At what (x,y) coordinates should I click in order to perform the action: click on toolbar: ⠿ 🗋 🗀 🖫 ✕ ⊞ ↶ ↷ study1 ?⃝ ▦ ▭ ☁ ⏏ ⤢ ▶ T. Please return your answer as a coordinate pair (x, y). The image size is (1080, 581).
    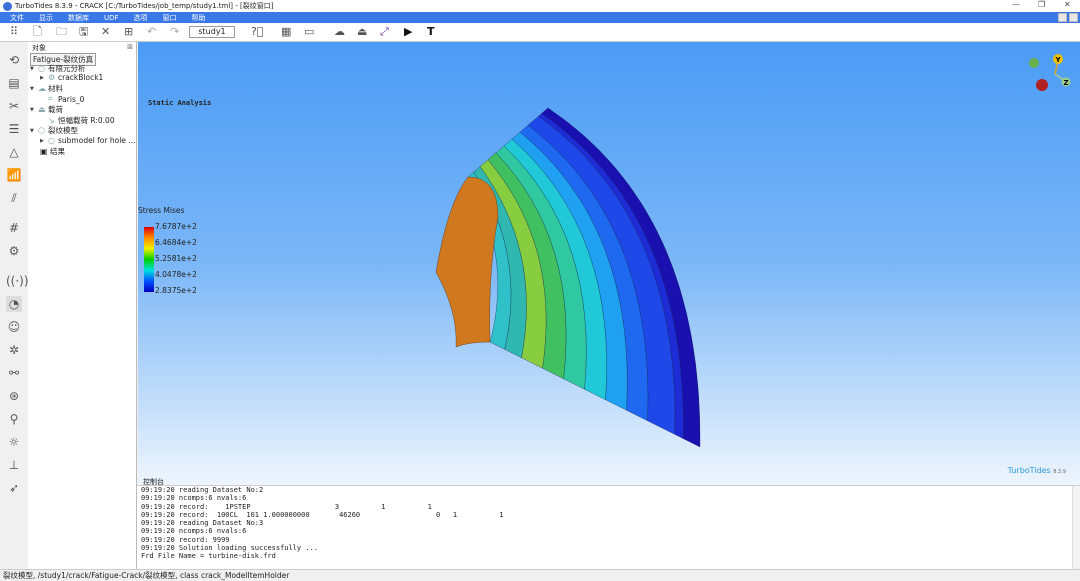
    Looking at the image, I should click on (540, 32).